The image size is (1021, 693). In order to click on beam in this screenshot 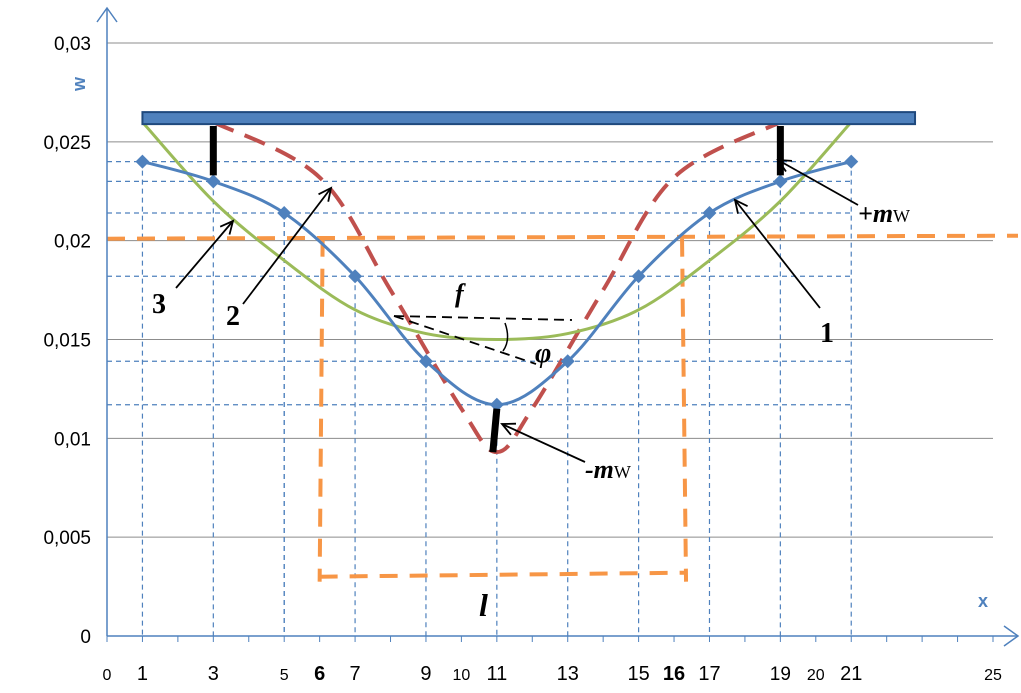, I will do `click(529, 118)`.